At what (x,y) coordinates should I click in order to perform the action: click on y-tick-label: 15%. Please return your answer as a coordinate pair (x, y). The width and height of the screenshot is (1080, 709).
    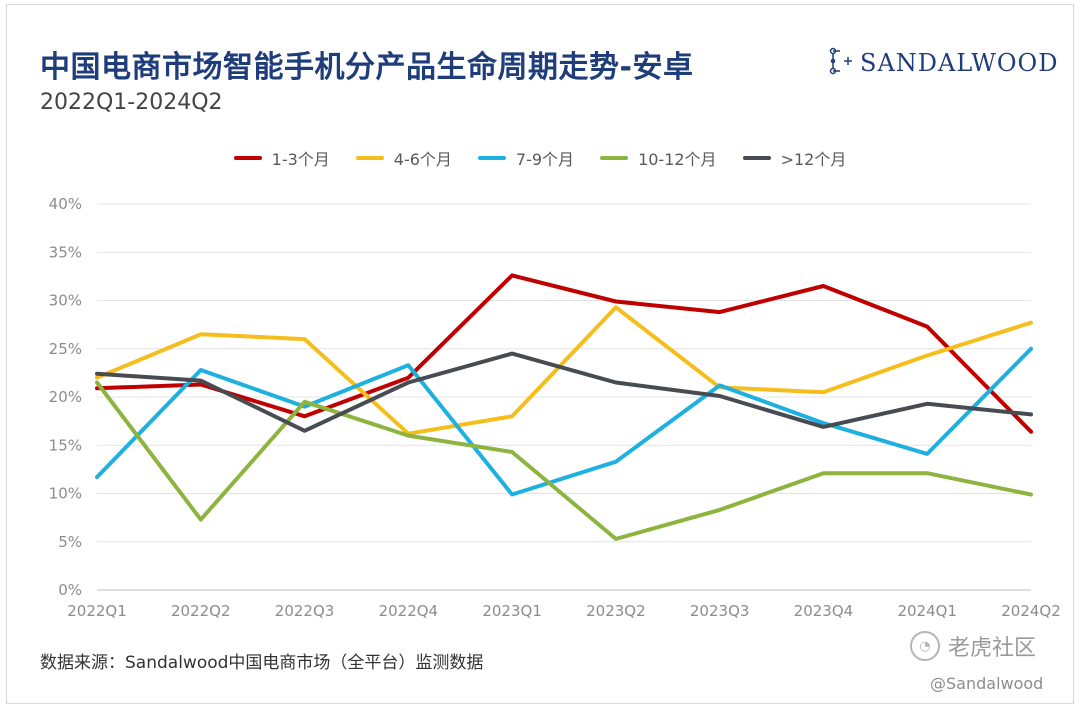
    Looking at the image, I should click on (65, 445).